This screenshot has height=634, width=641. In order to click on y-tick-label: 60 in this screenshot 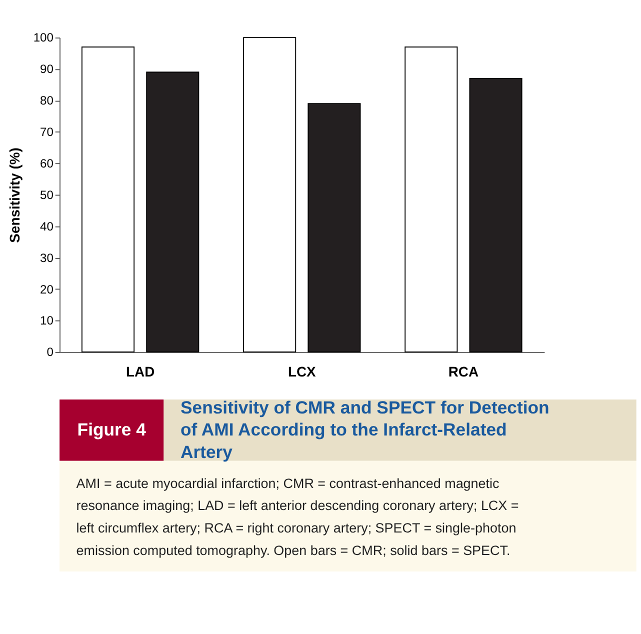, I will do `click(47, 163)`.